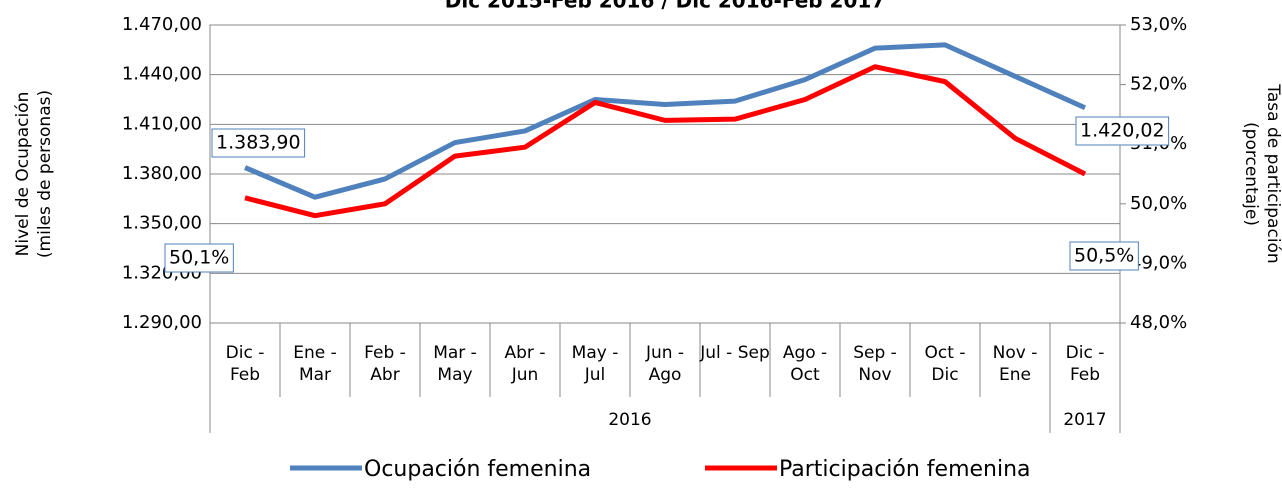 Image resolution: width=1282 pixels, height=493 pixels. Describe the element at coordinates (315, 364) in the screenshot. I see `x-tick-label: Ene - Mar` at that location.